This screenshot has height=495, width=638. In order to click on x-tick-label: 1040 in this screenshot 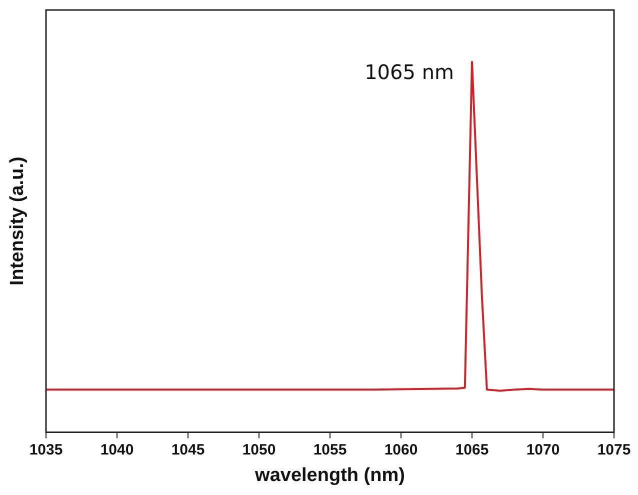, I will do `click(117, 449)`.